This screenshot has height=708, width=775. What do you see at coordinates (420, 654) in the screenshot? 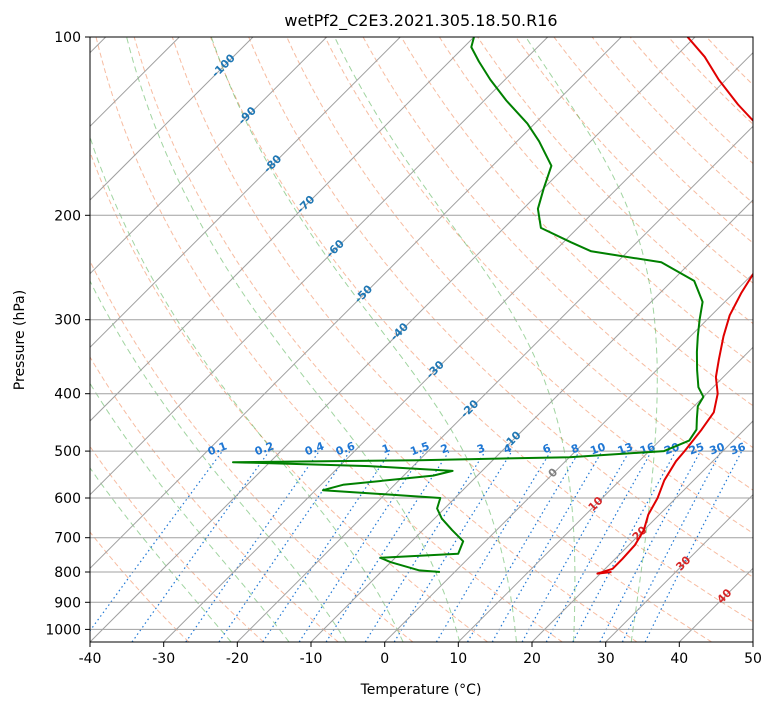
I see `x-axis-ticks: -40 -30 -20 -10 0 10 20 30 40 50` at bounding box center [420, 654].